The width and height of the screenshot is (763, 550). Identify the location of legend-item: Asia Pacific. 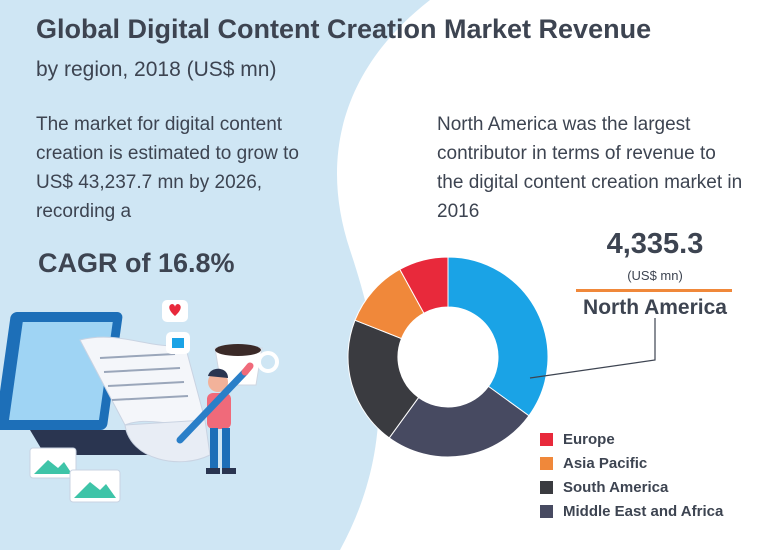
(631, 463).